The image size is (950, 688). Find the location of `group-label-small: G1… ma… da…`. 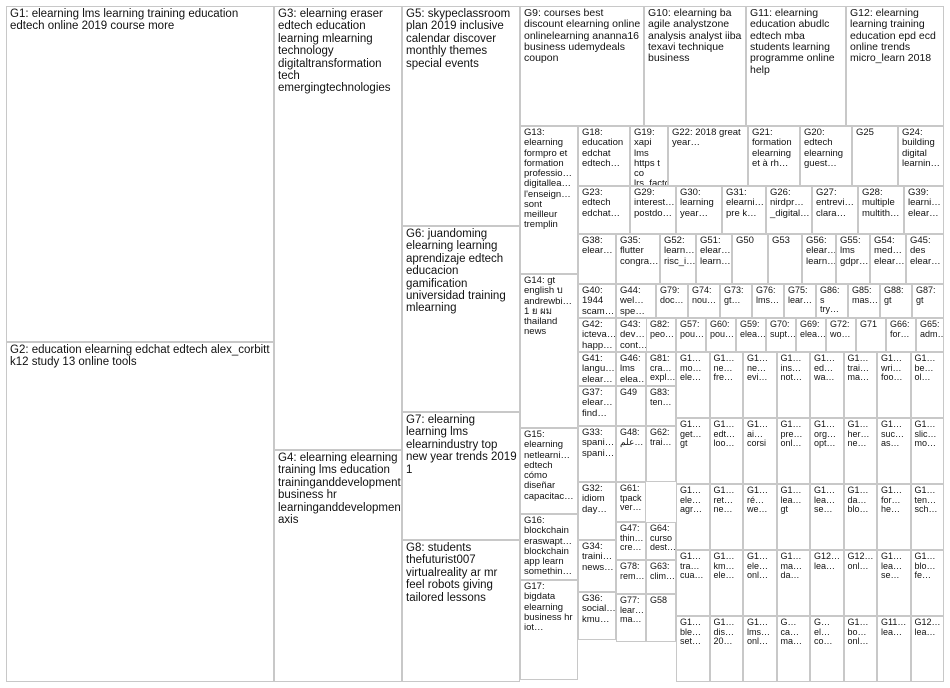

group-label-small: G1… ma… da… is located at coordinates (791, 566).